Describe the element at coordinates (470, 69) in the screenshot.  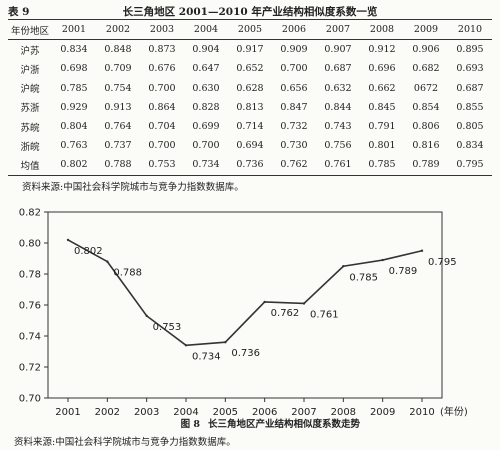
I see `value-cell: 0.693` at that location.